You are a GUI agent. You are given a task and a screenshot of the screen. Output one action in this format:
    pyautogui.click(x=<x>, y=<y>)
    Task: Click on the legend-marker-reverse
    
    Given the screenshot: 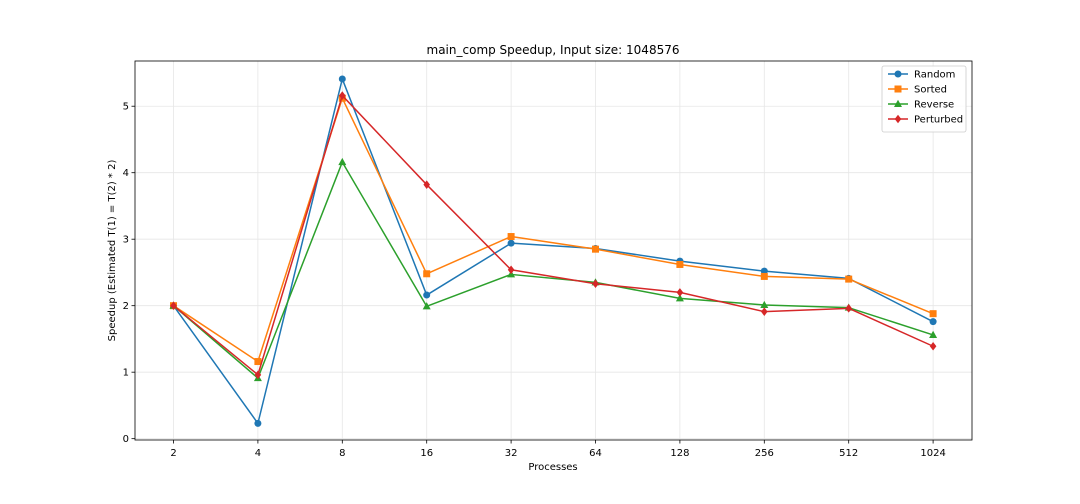 What is the action you would take?
    pyautogui.click(x=898, y=103)
    